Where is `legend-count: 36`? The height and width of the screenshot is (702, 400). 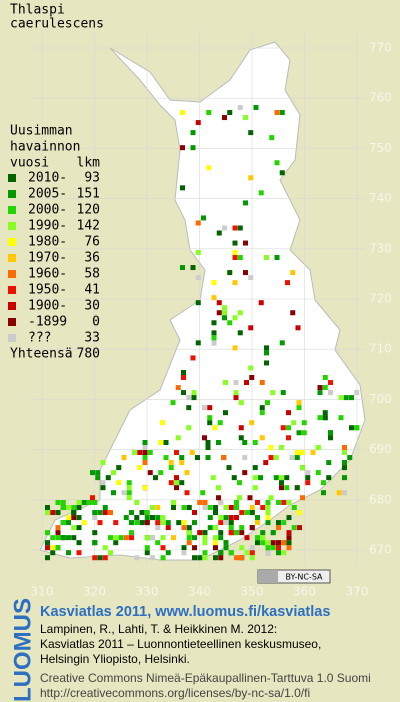
legend-count: 36 is located at coordinates (92, 258).